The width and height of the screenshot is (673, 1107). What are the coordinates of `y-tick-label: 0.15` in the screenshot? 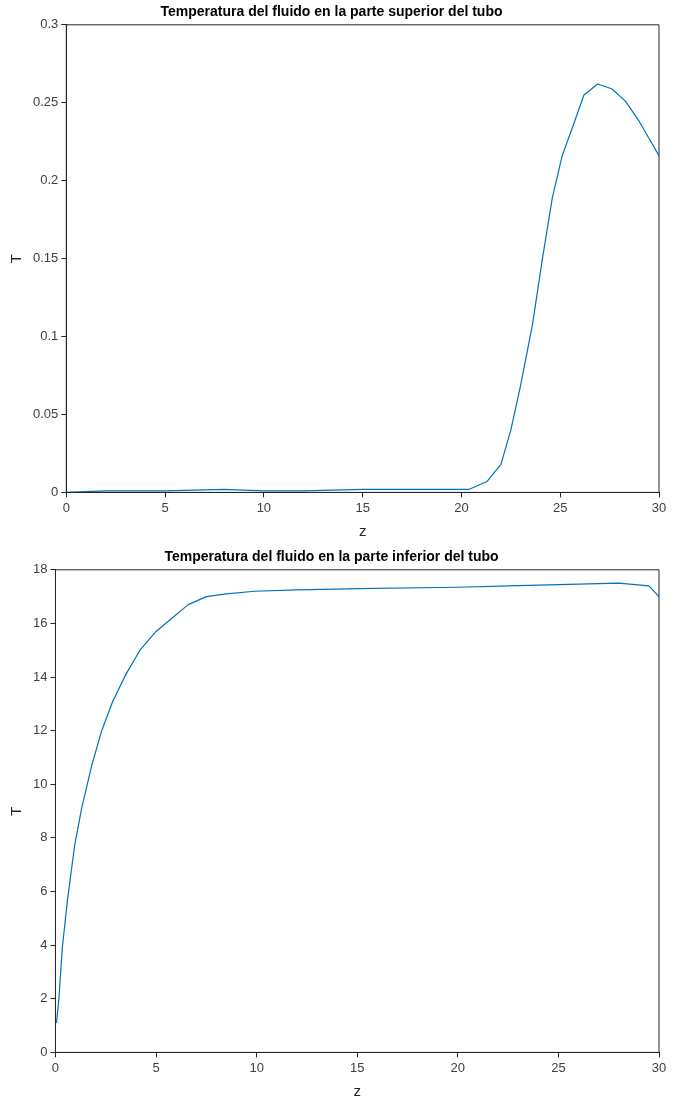 It's located at (45, 258).